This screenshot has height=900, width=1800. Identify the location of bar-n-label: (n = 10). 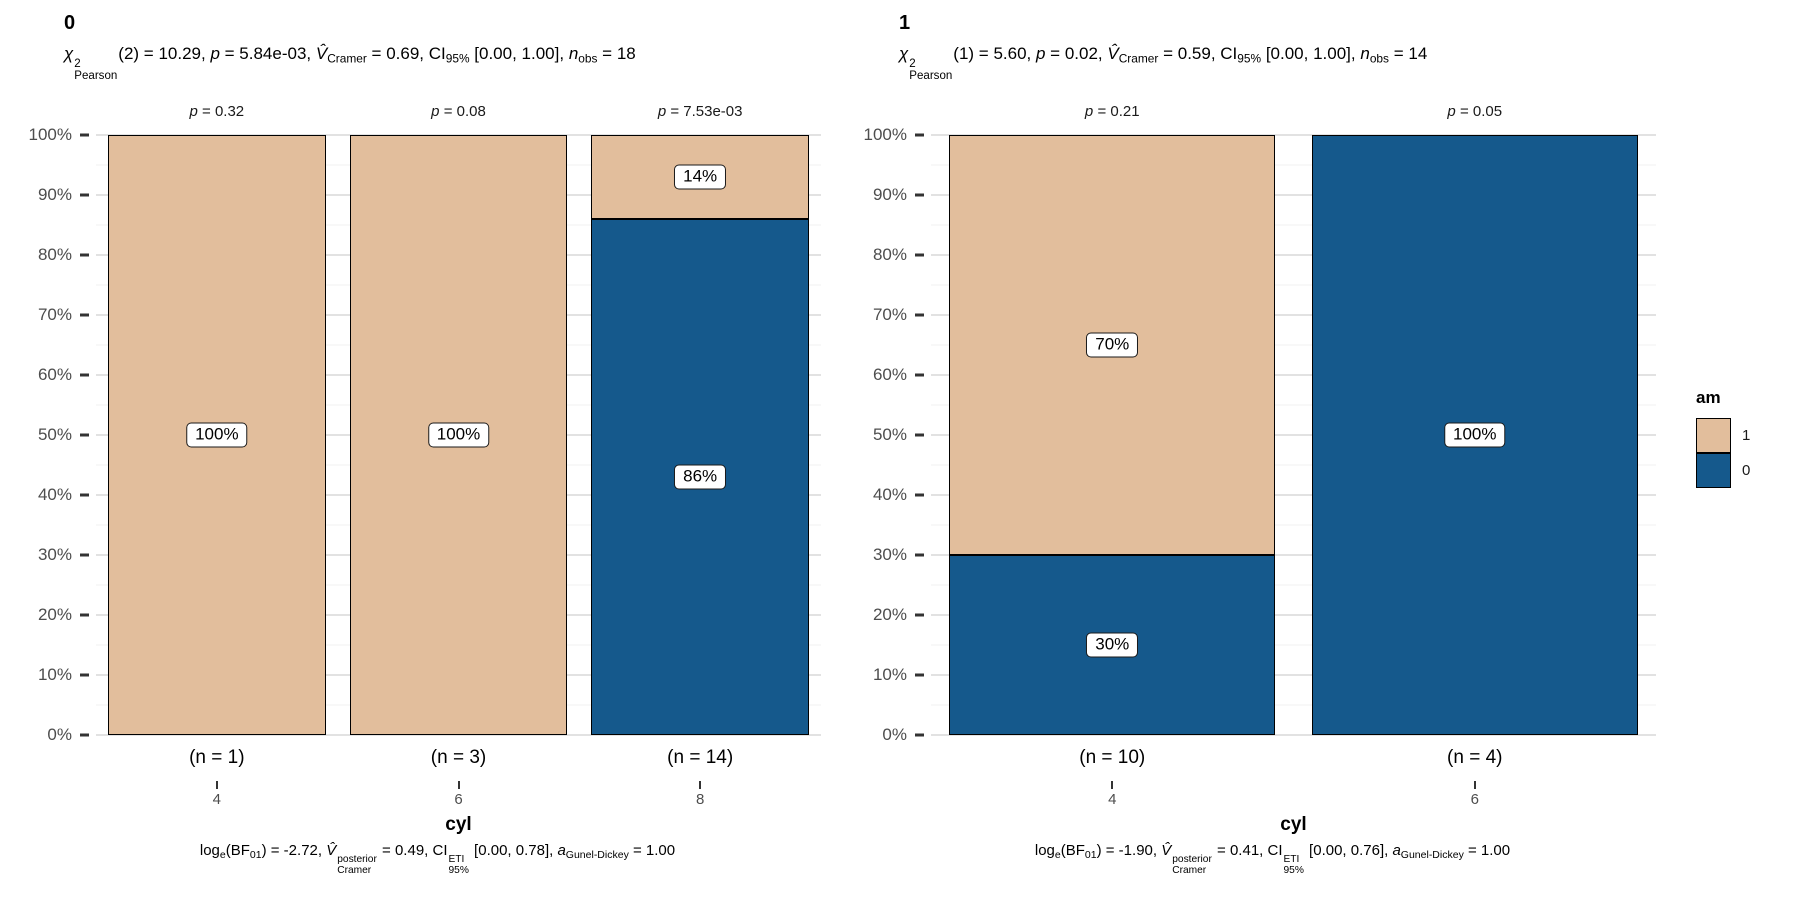
(1112, 757).